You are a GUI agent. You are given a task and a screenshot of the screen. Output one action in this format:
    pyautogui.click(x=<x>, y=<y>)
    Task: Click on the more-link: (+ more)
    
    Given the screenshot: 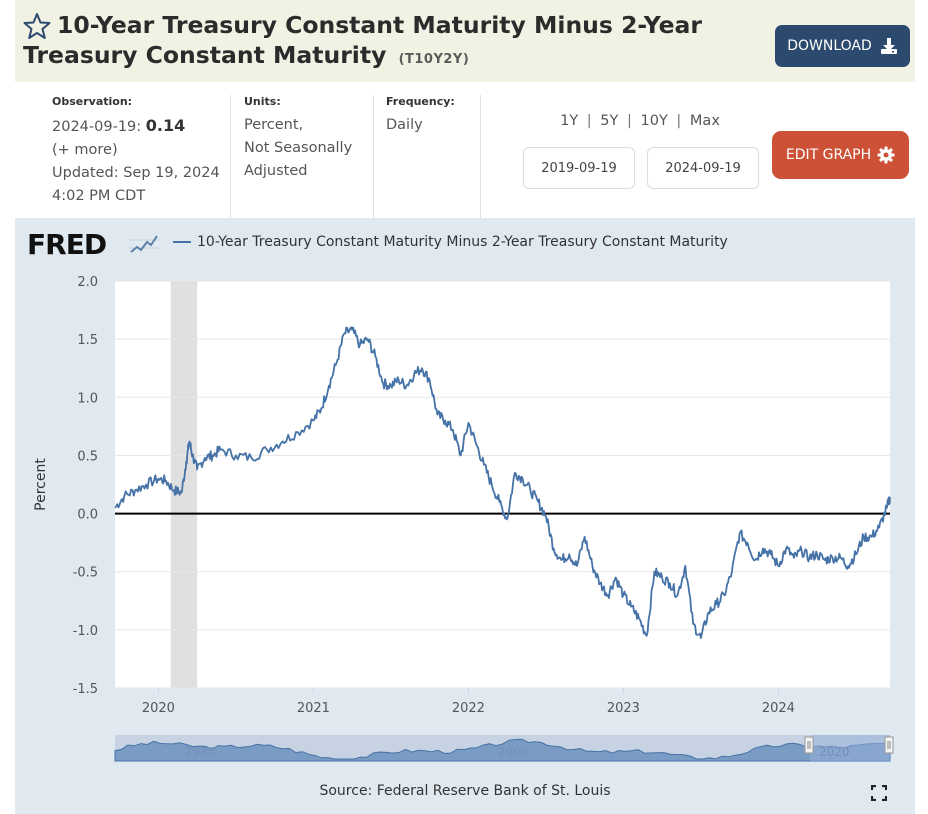 What is the action you would take?
    pyautogui.click(x=85, y=150)
    